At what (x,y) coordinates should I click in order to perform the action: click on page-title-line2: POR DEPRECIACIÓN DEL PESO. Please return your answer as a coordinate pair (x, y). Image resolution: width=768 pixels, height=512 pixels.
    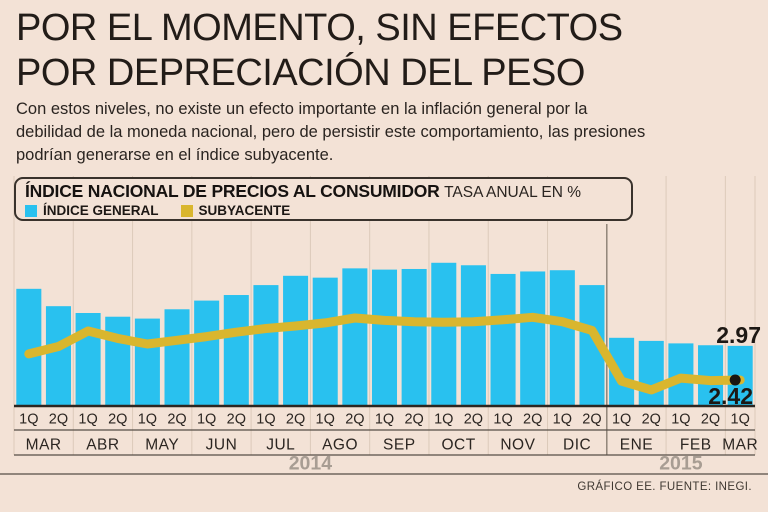
    Looking at the image, I should click on (300, 72).